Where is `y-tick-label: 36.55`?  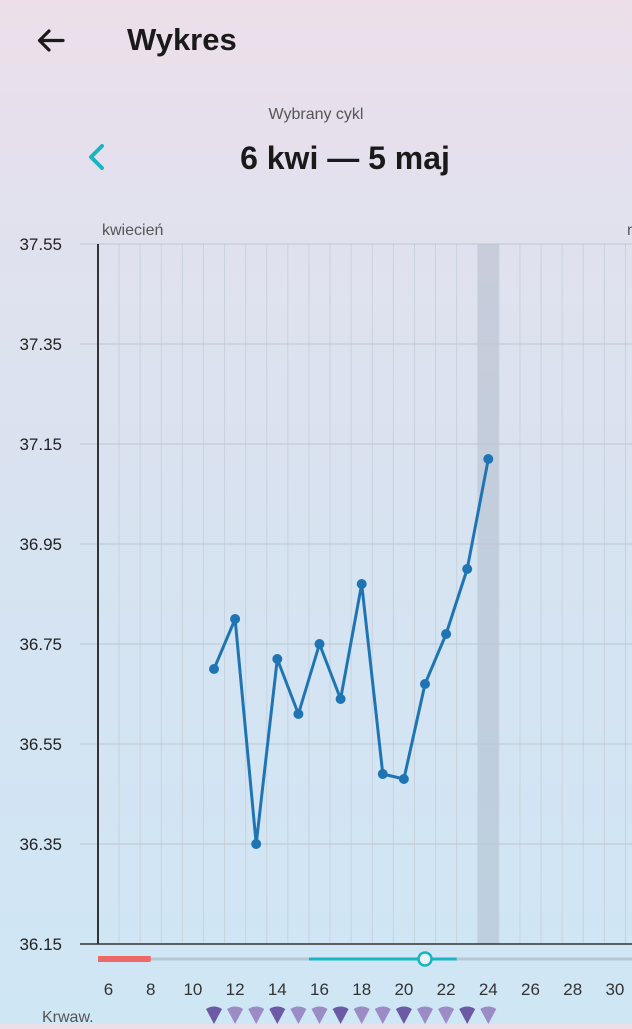
y-tick-label: 36.55 is located at coordinates (40, 744).